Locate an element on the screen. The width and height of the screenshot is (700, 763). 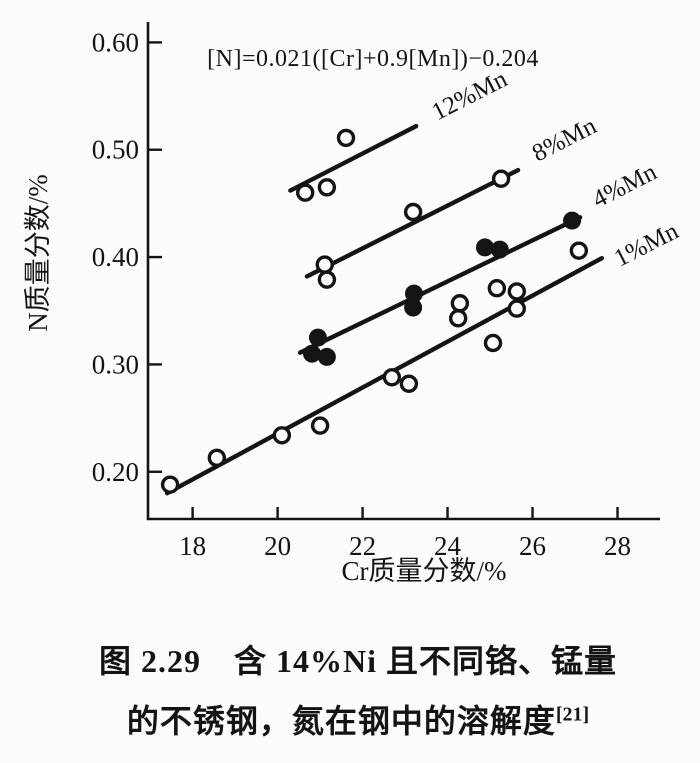
series-label: 4%Mn is located at coordinates (624, 185).